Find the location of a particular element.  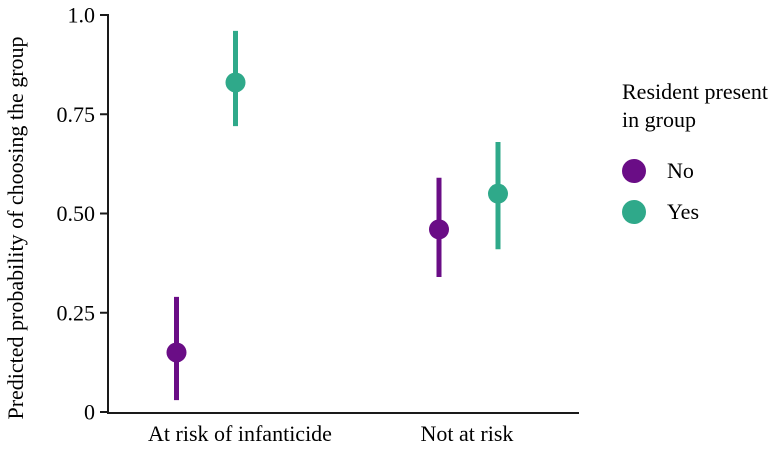

legend-item-no: No is located at coordinates (695, 170).